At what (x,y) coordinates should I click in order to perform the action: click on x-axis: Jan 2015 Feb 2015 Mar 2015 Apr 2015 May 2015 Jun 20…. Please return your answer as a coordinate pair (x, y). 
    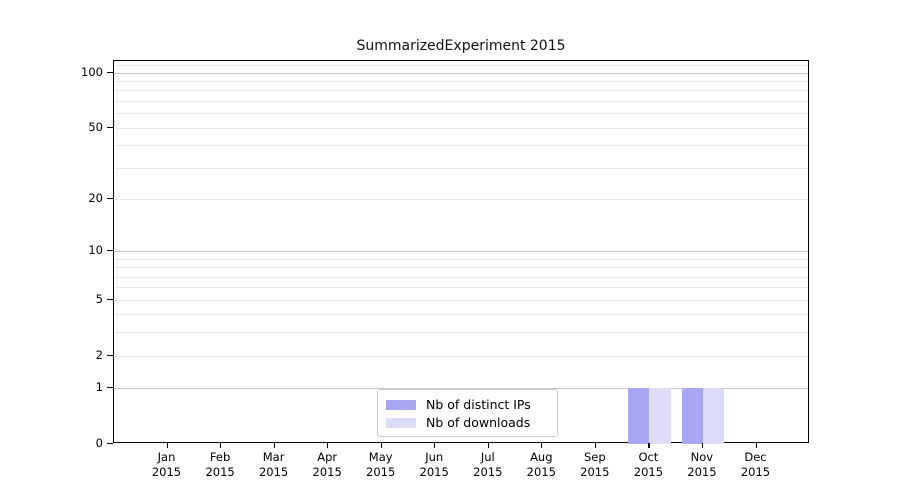
    Looking at the image, I should click on (461, 471).